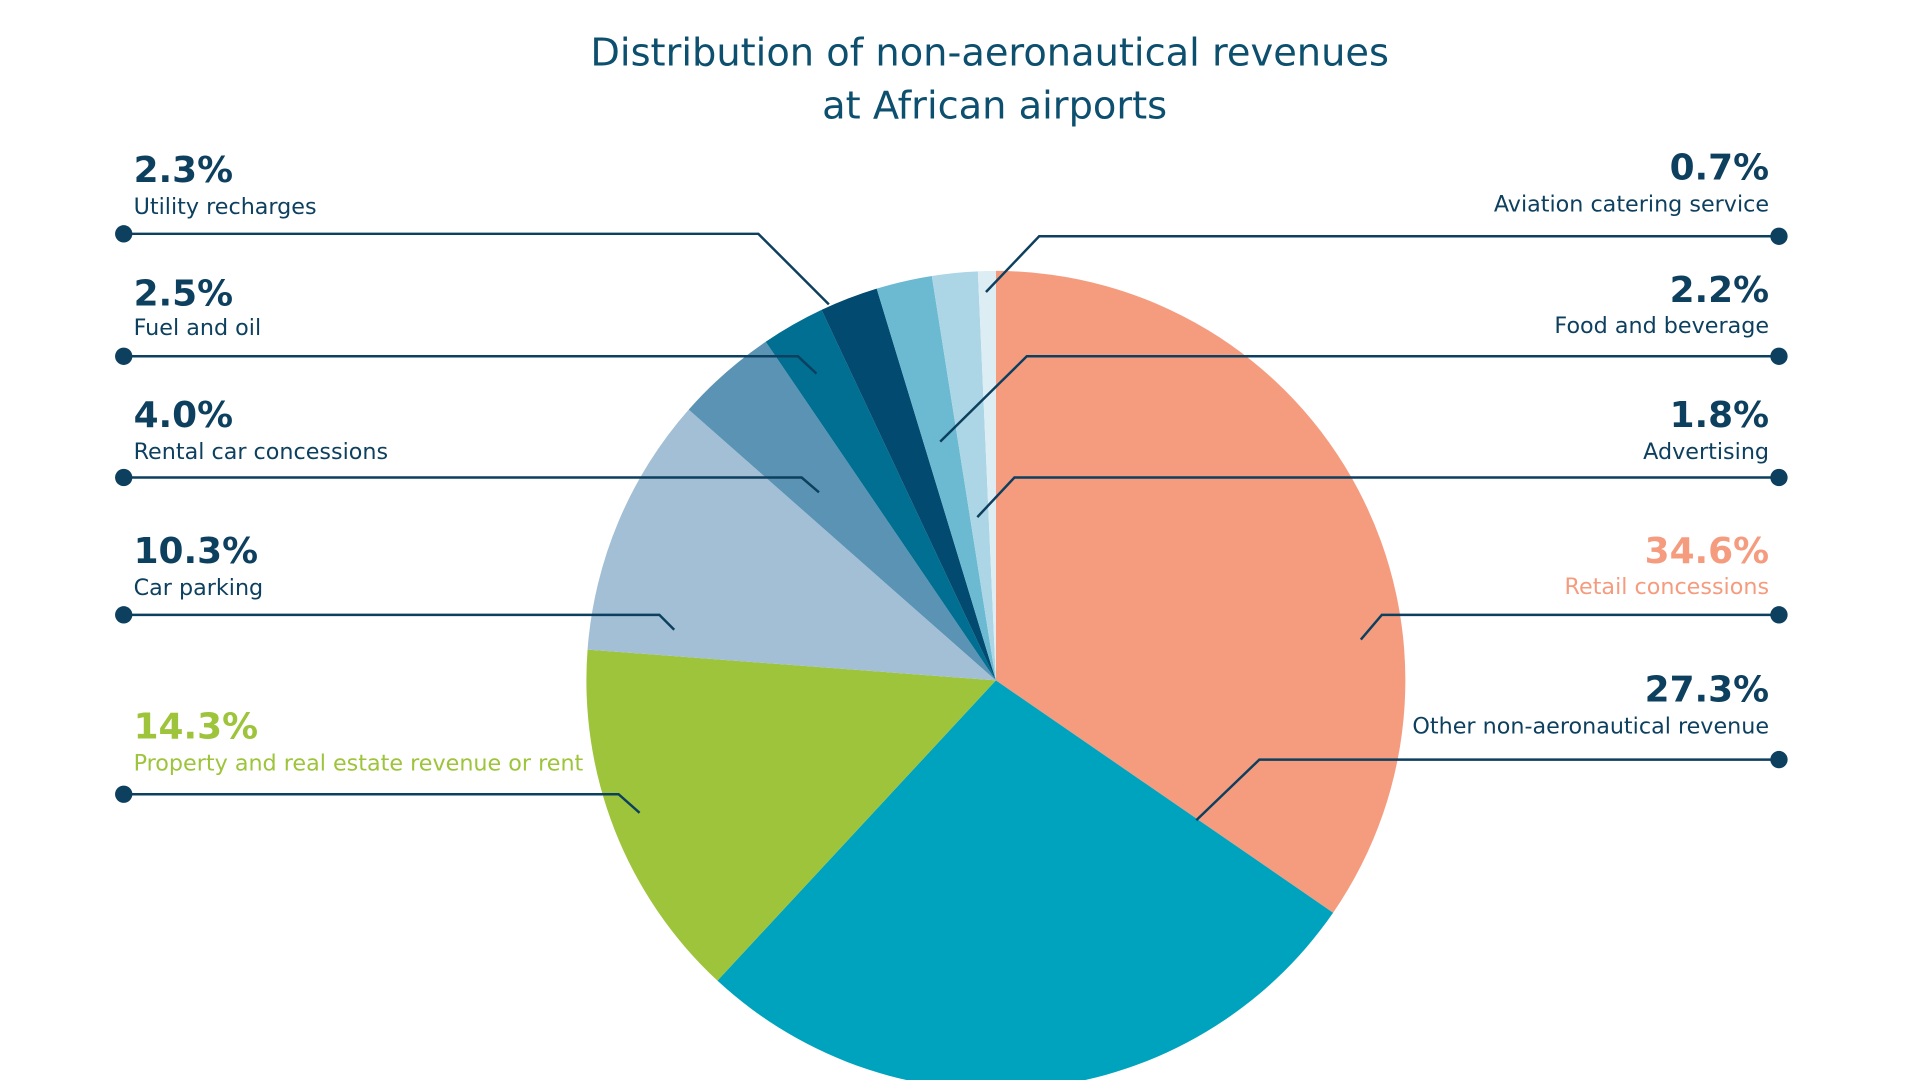 The width and height of the screenshot is (1920, 1080). What do you see at coordinates (399, 622) in the screenshot?
I see `leader-line-car-parking` at bounding box center [399, 622].